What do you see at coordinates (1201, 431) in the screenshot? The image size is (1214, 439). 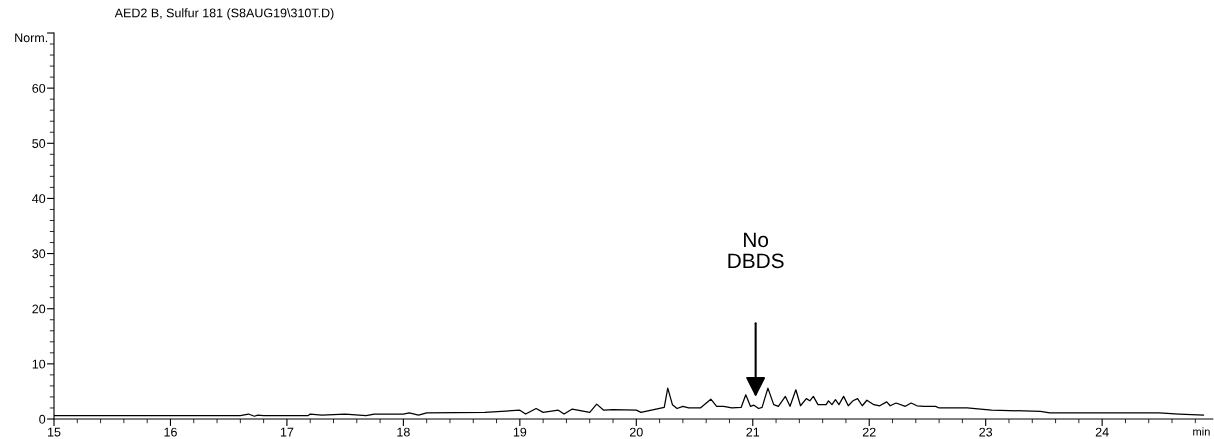 I see `x-axis-title: min` at bounding box center [1201, 431].